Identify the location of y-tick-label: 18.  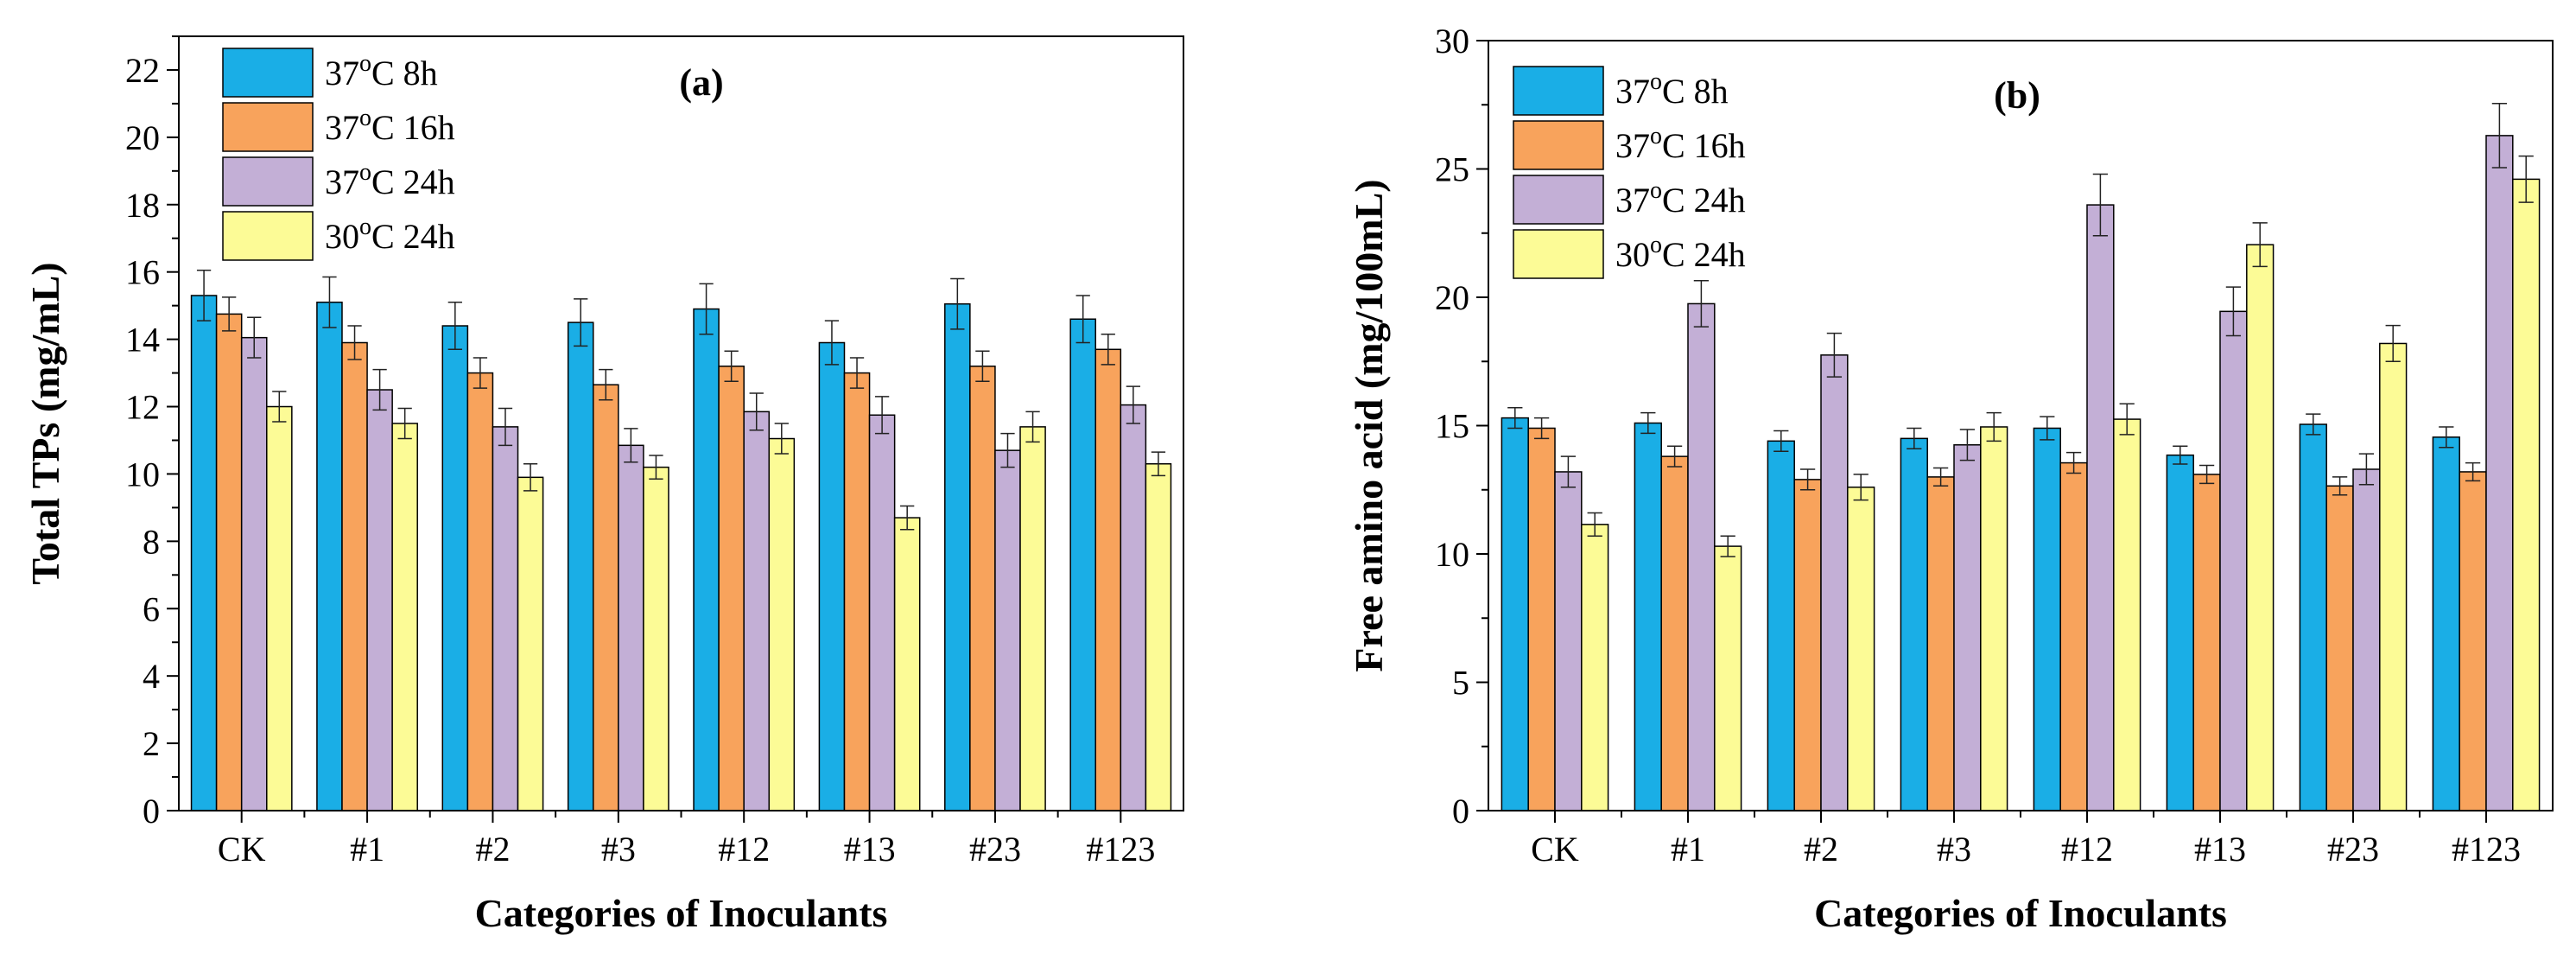
(142, 205).